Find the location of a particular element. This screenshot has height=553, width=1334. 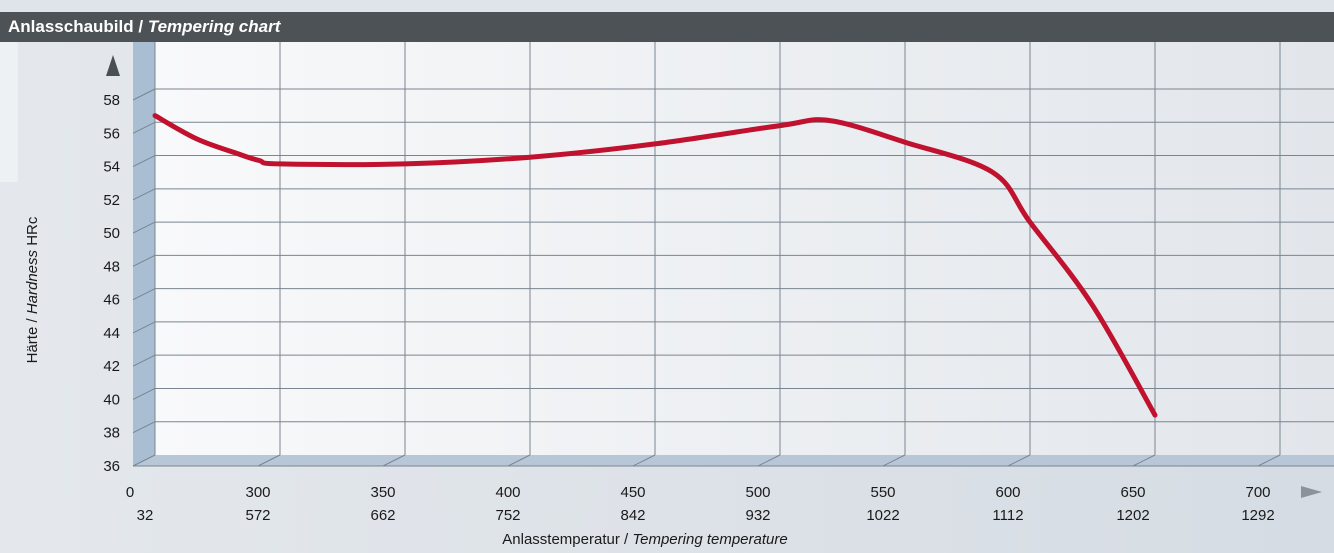

chart-title-en: Tempering chart is located at coordinates (214, 26).